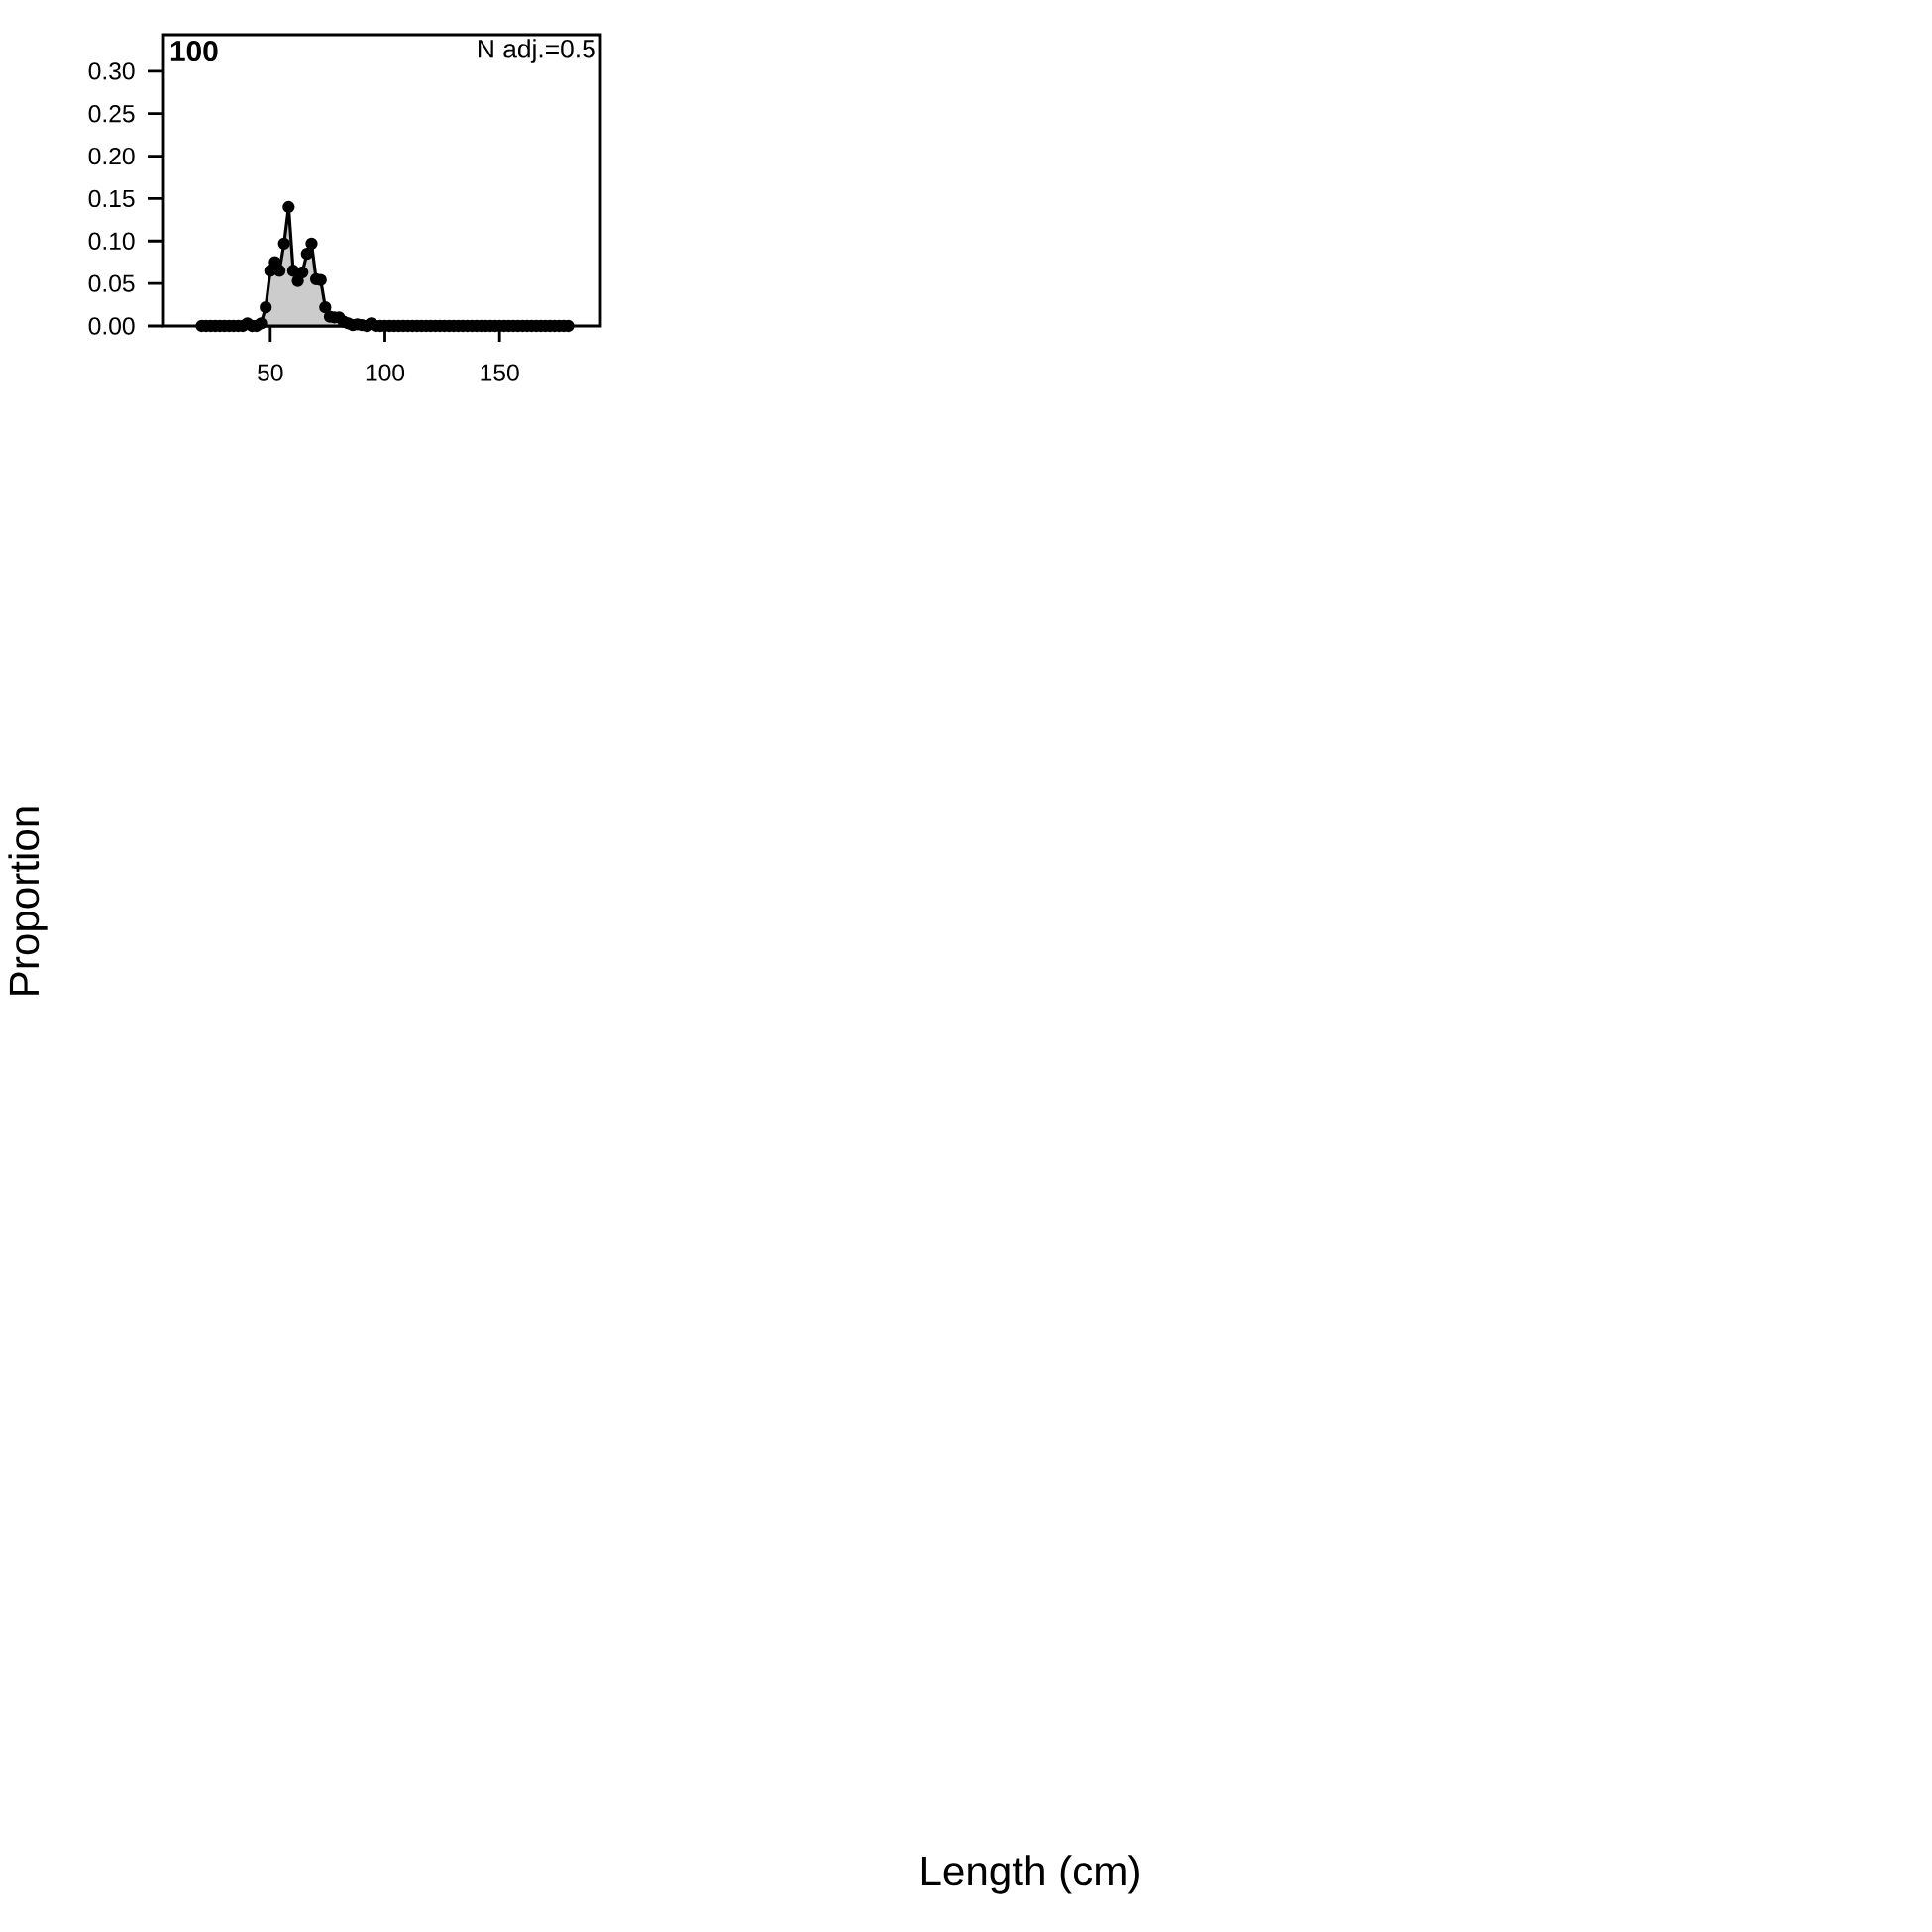 The height and width of the screenshot is (1932, 1932). What do you see at coordinates (112, 283) in the screenshot?
I see `y-tick-label: 0.05` at bounding box center [112, 283].